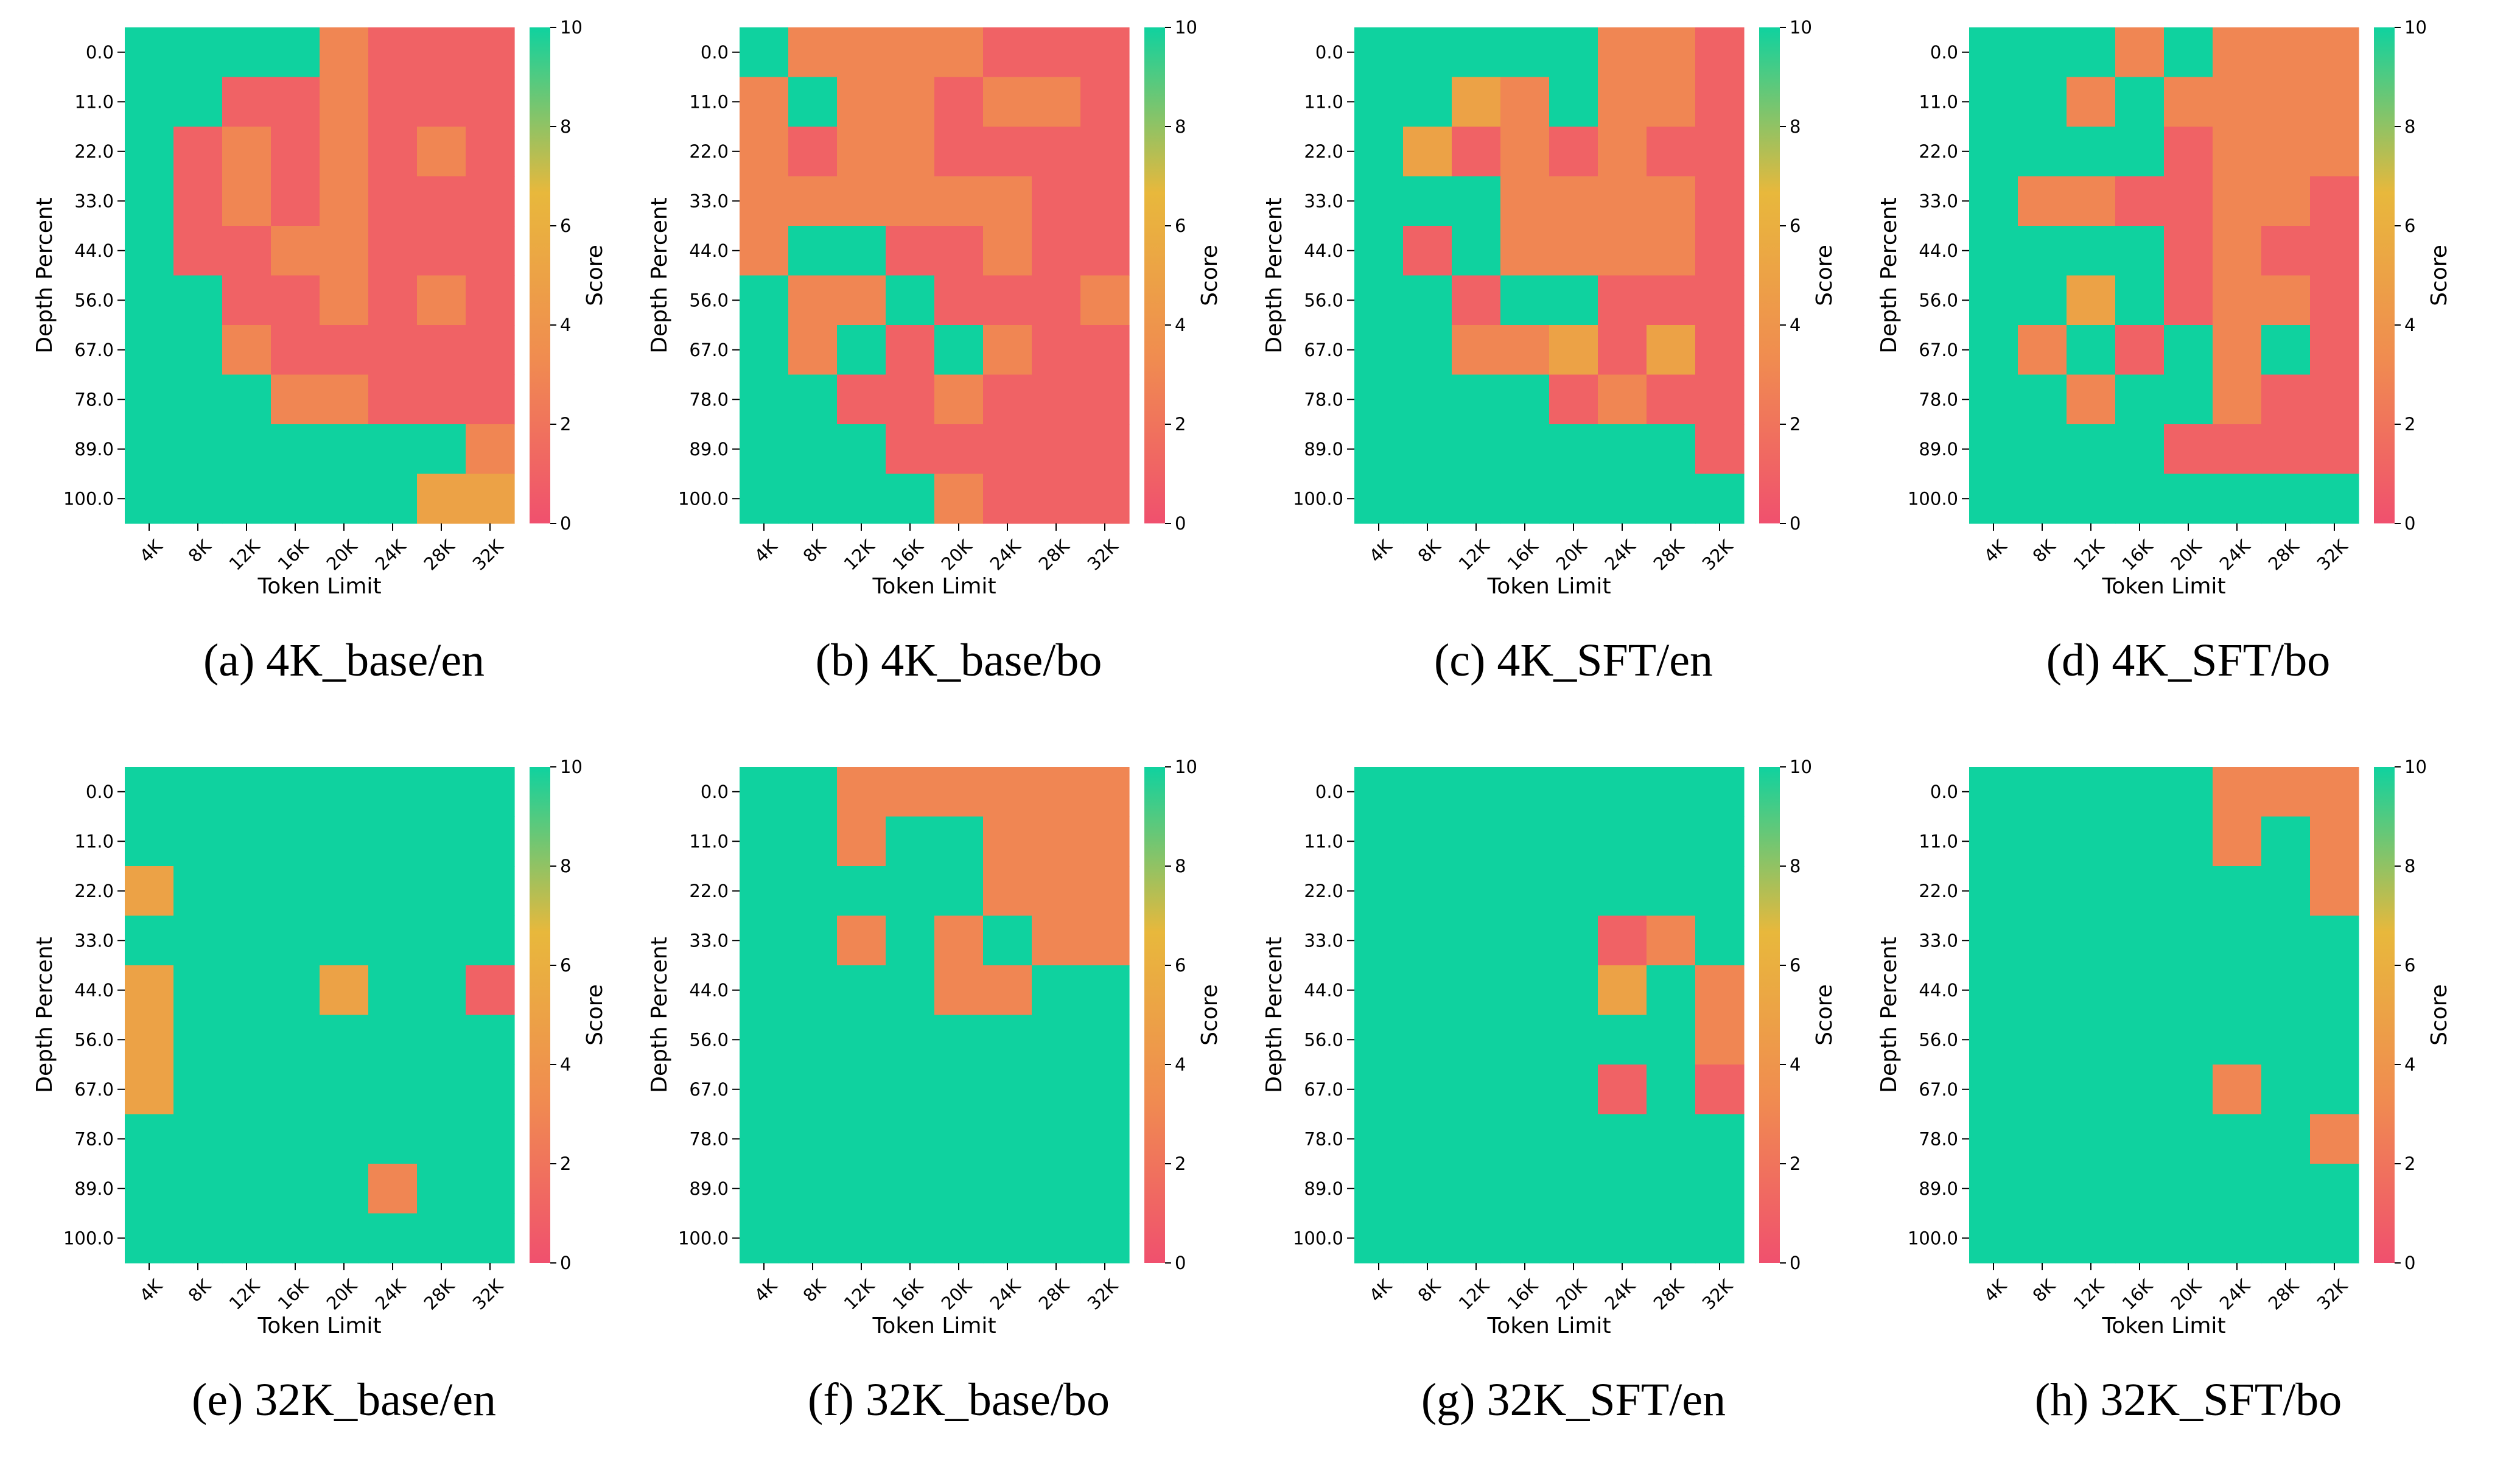 The width and height of the screenshot is (2520, 1479). What do you see at coordinates (1938, 891) in the screenshot?
I see `y-tick-label: 22.0` at bounding box center [1938, 891].